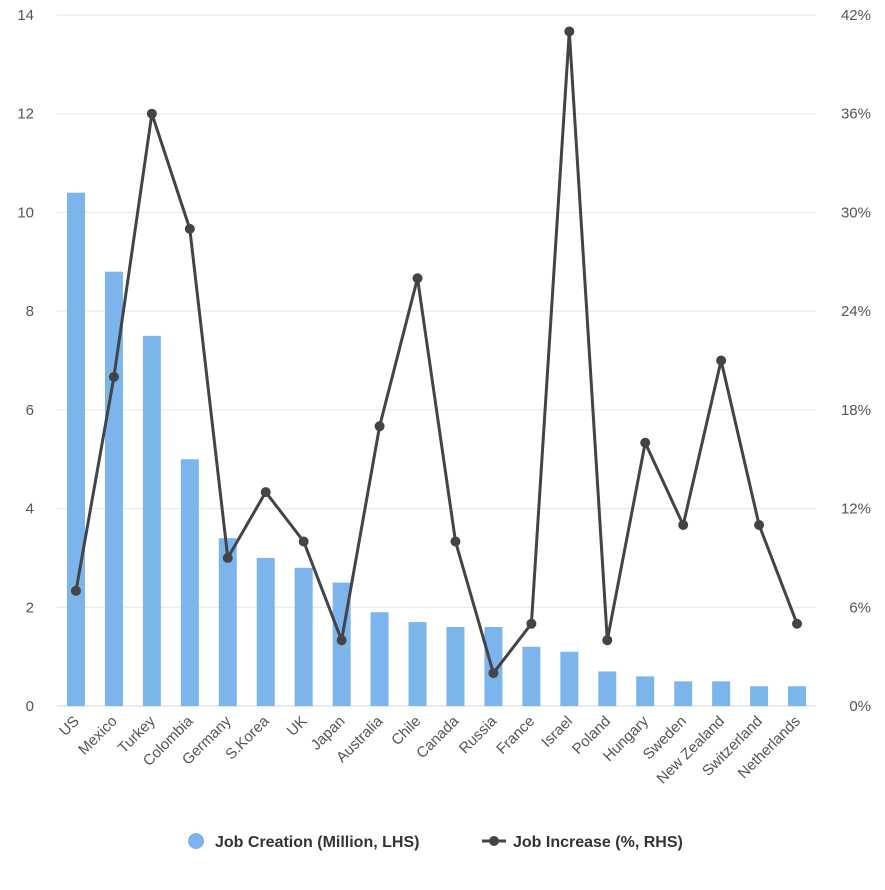 The width and height of the screenshot is (885, 890). What do you see at coordinates (25, 114) in the screenshot?
I see `left-tick-label: 12` at bounding box center [25, 114].